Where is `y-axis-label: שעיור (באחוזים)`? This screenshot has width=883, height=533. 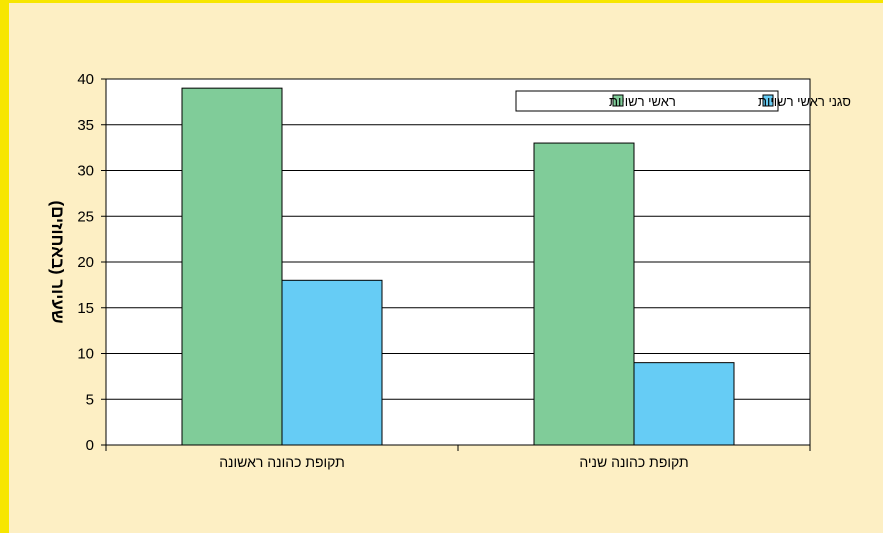
y-axis-label: שעיור (באחוזים) is located at coordinates (57, 261).